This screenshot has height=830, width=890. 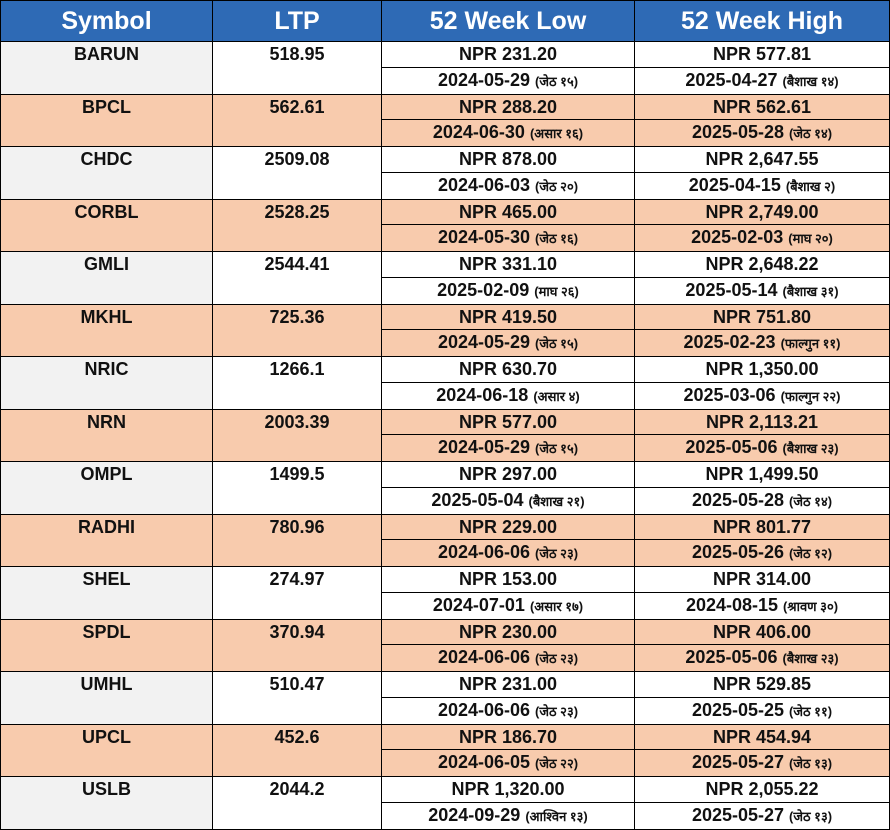 I want to click on low-date: 2024-05-29, so click(x=484, y=342).